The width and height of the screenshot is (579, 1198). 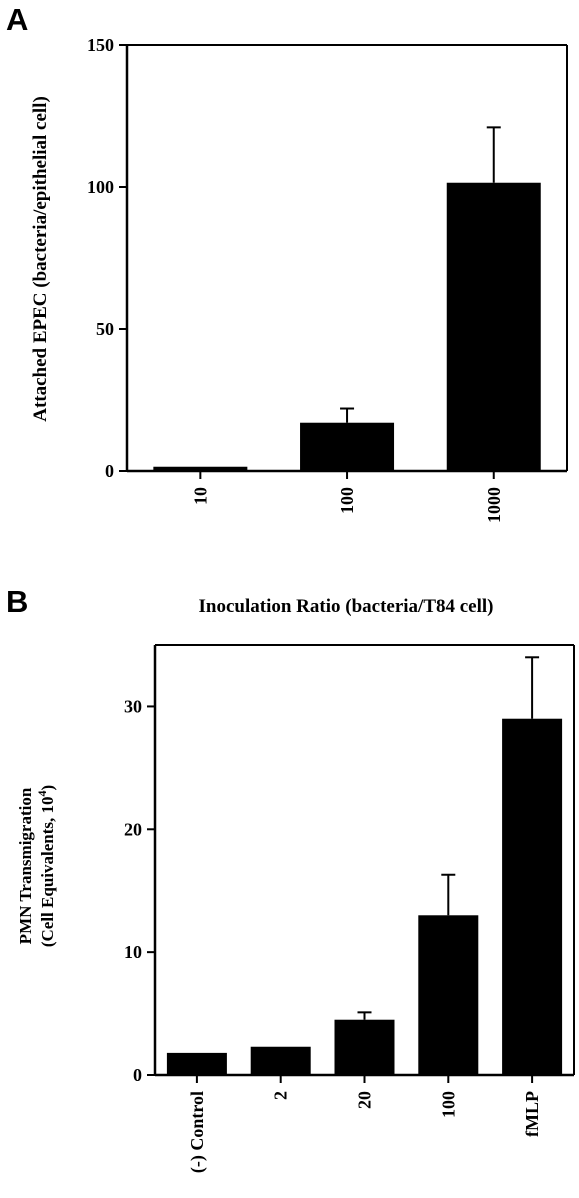 I want to click on chart-b-y-tick-label: 20, so click(x=133, y=829).